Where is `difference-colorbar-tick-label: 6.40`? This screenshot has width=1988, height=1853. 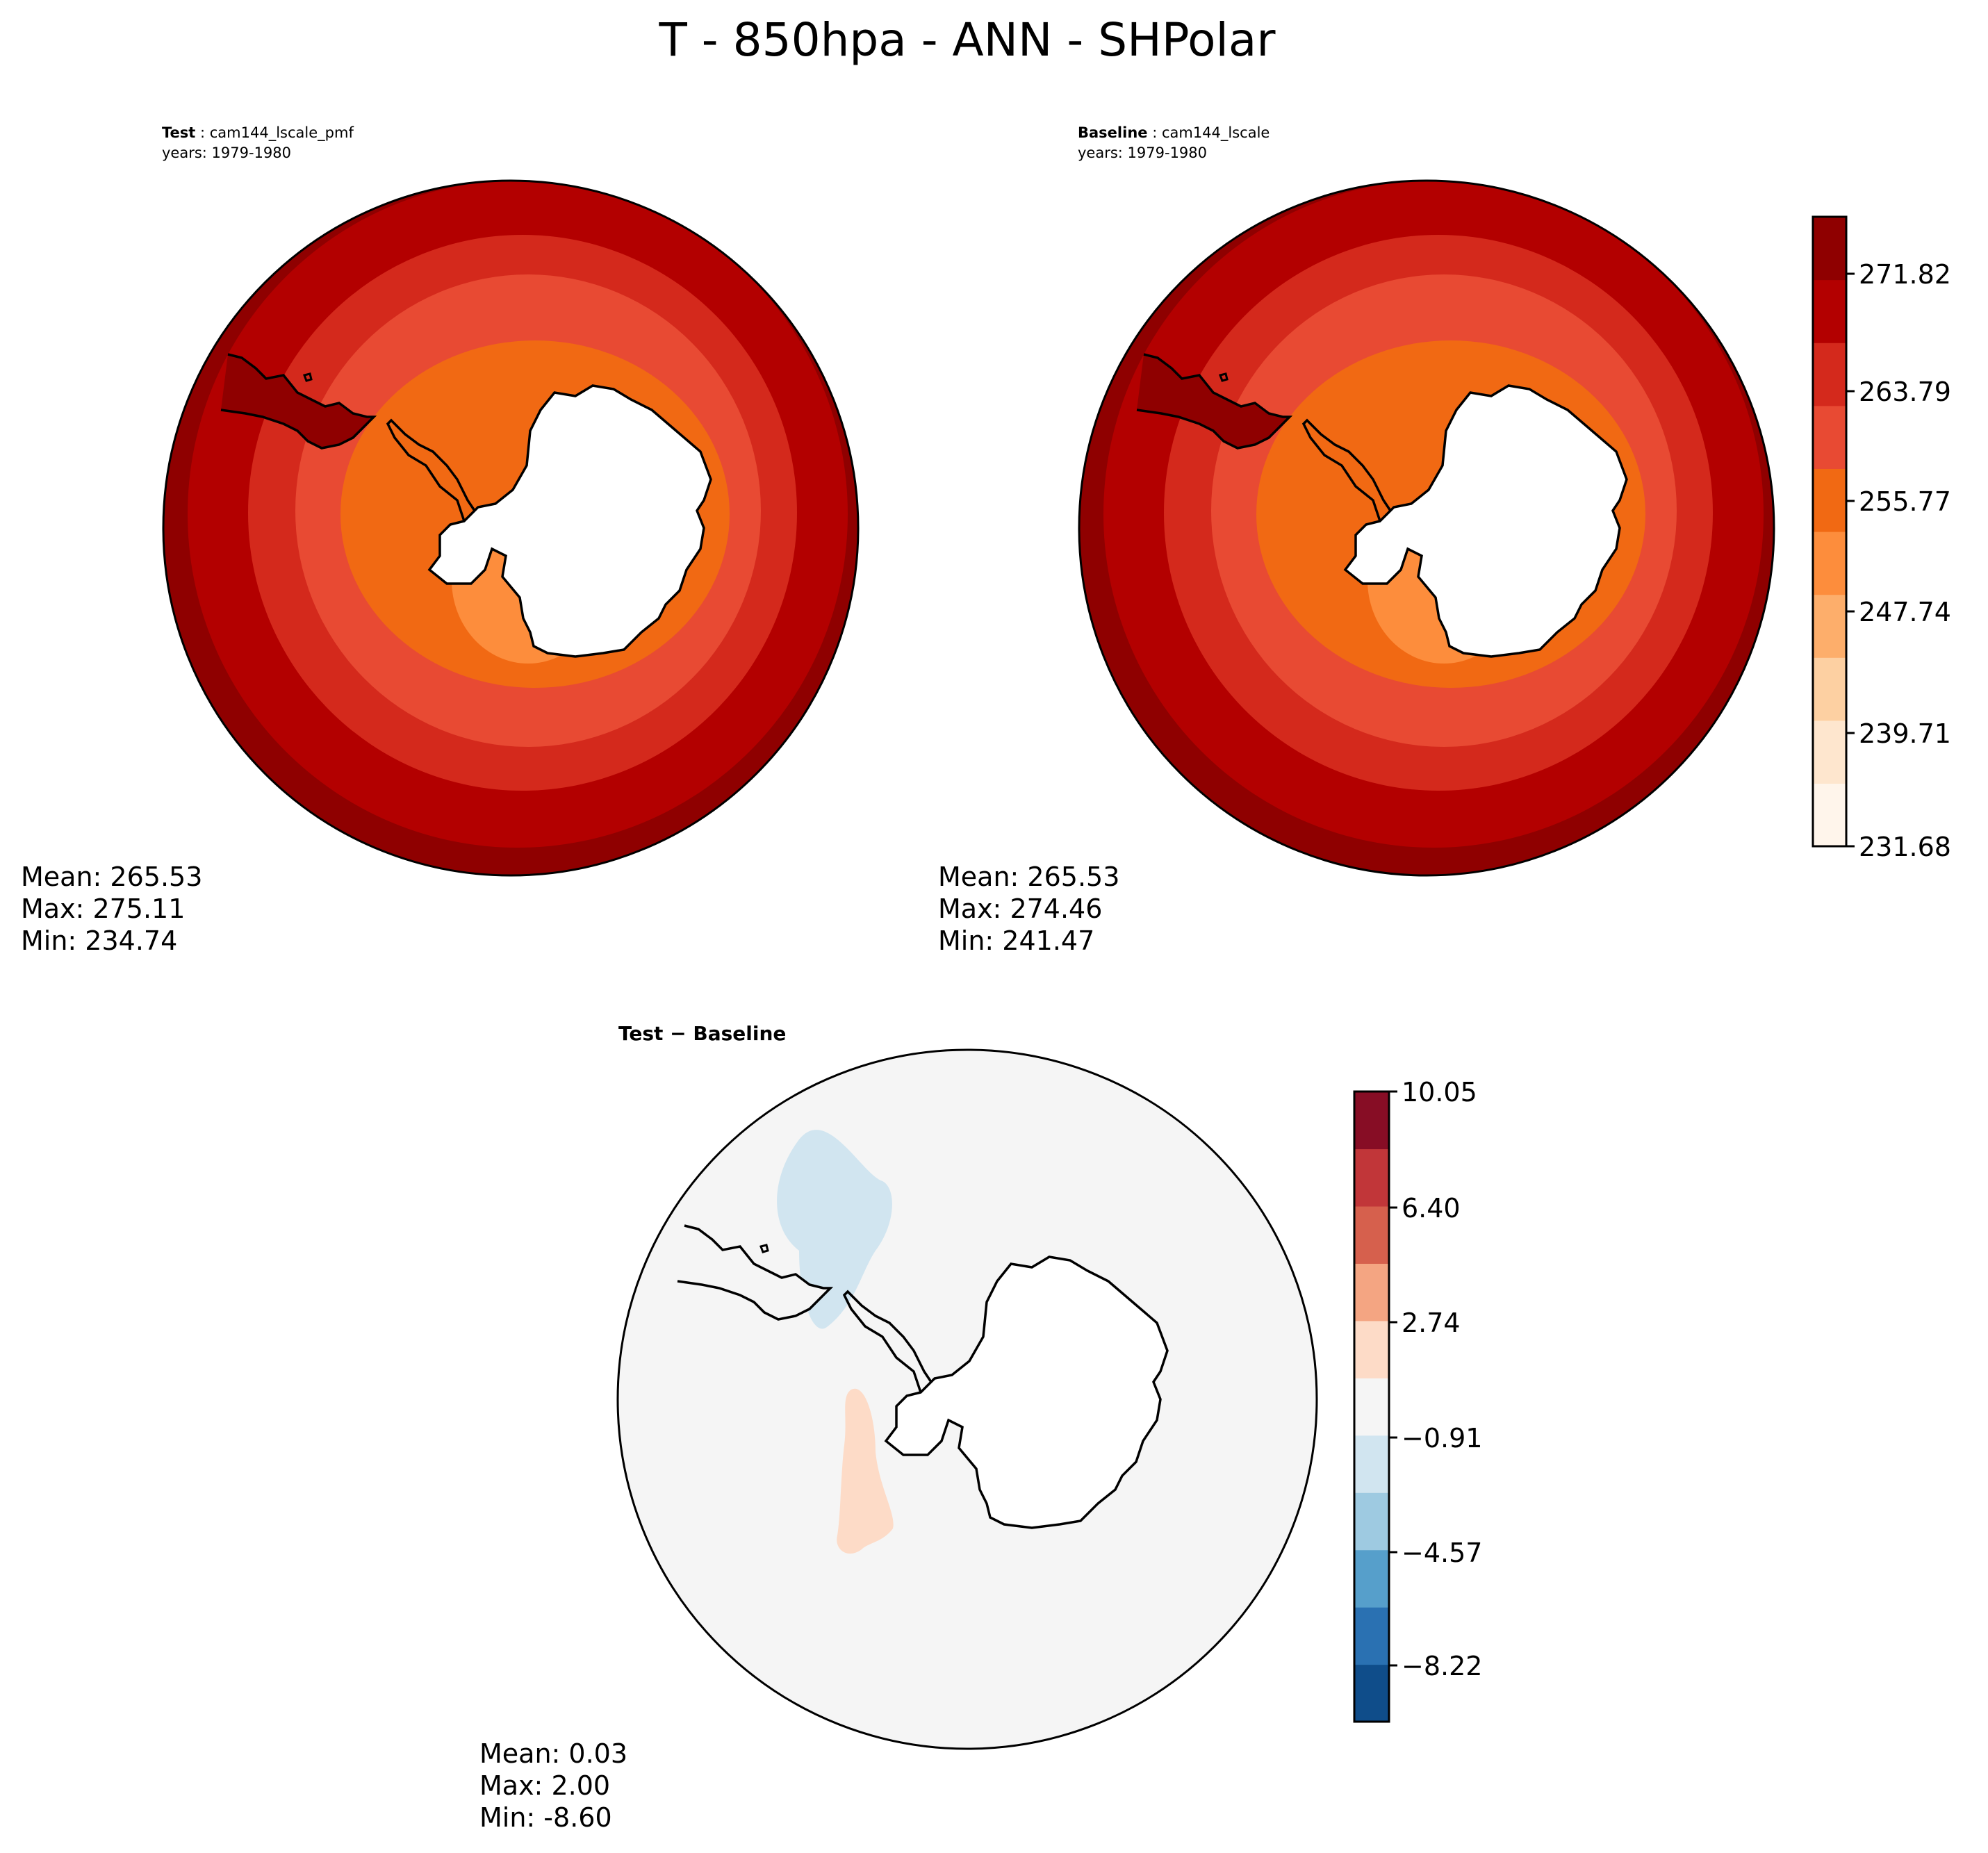 difference-colorbar-tick-label: 6.40 is located at coordinates (1431, 1208).